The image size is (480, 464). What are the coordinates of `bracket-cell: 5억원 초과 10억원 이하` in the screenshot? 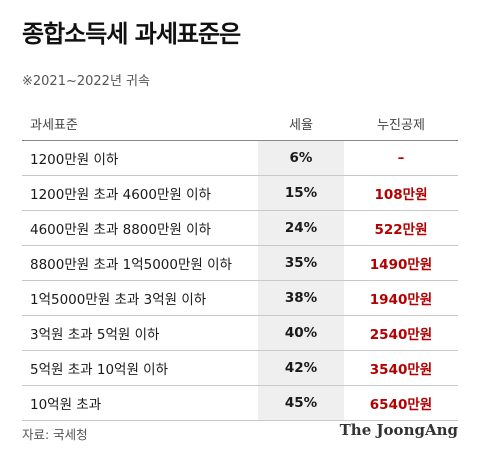 It's located at (99, 370).